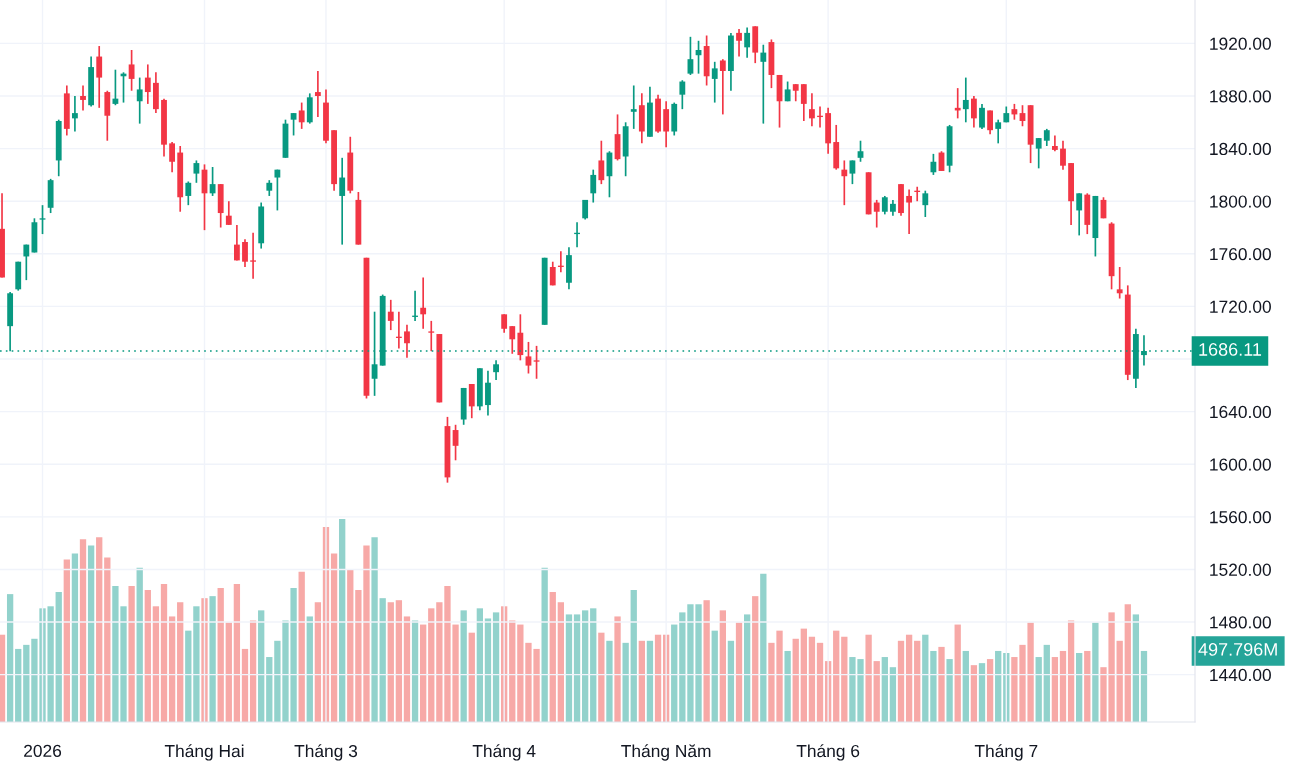 The width and height of the screenshot is (1308, 768). I want to click on y-tick-label: 1720.00, so click(1240, 306).